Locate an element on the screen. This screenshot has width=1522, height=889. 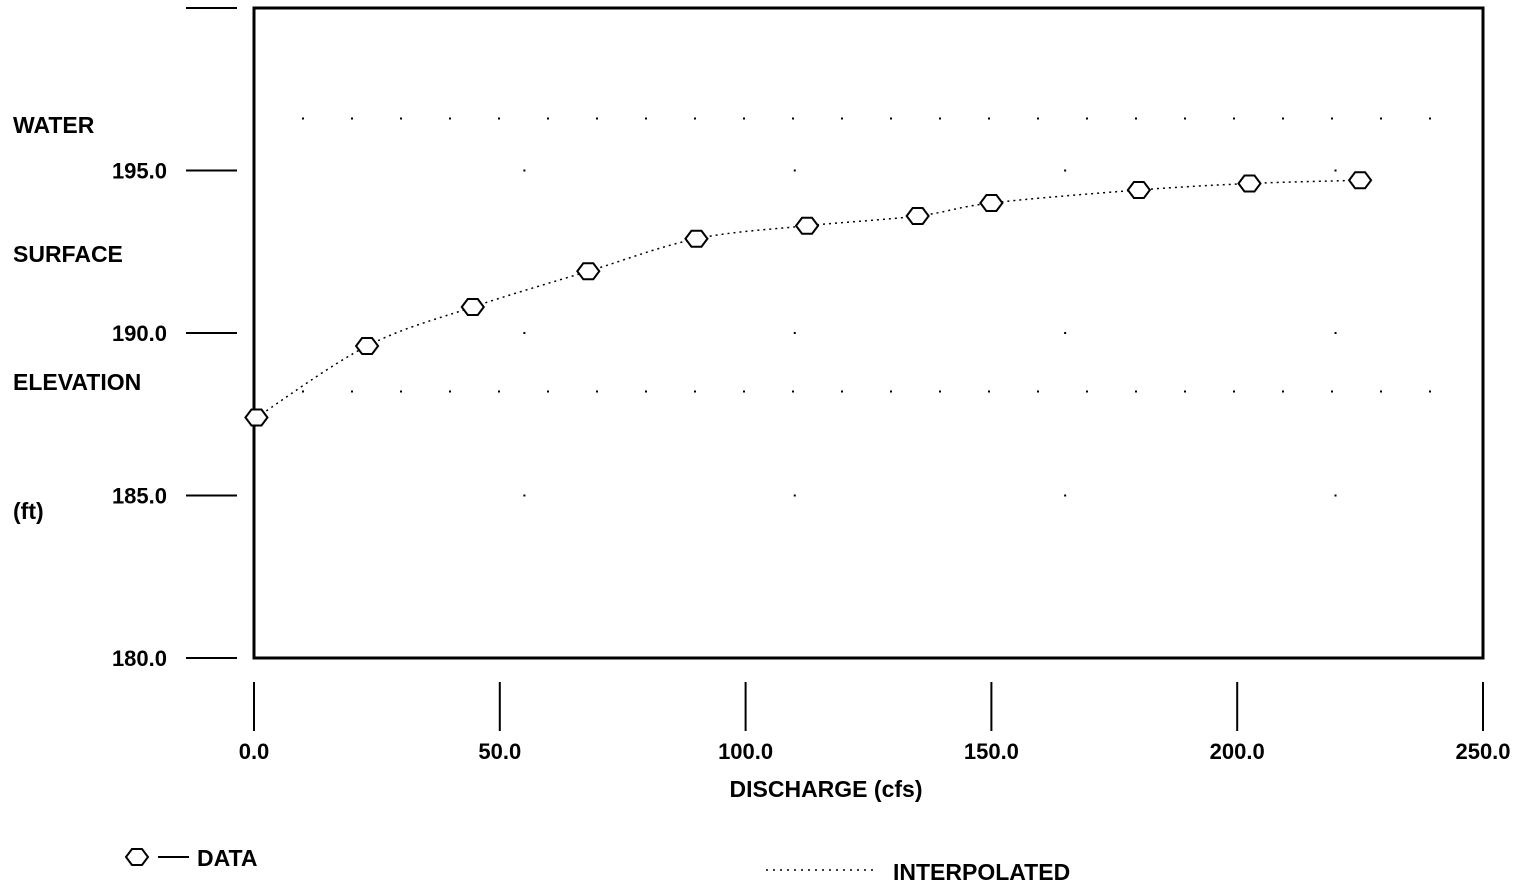
y-tick-label: 180.0 is located at coordinates (139, 658).